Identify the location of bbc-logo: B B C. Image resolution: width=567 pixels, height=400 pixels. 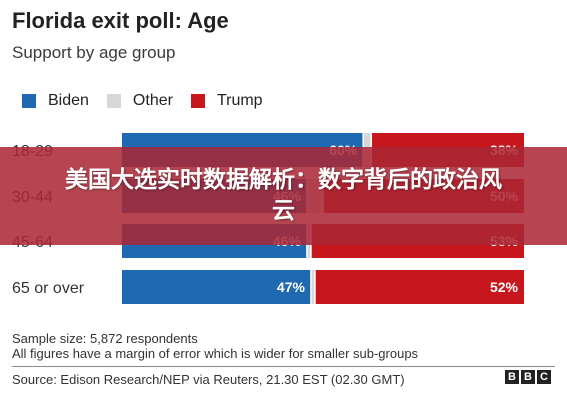
(527, 377).